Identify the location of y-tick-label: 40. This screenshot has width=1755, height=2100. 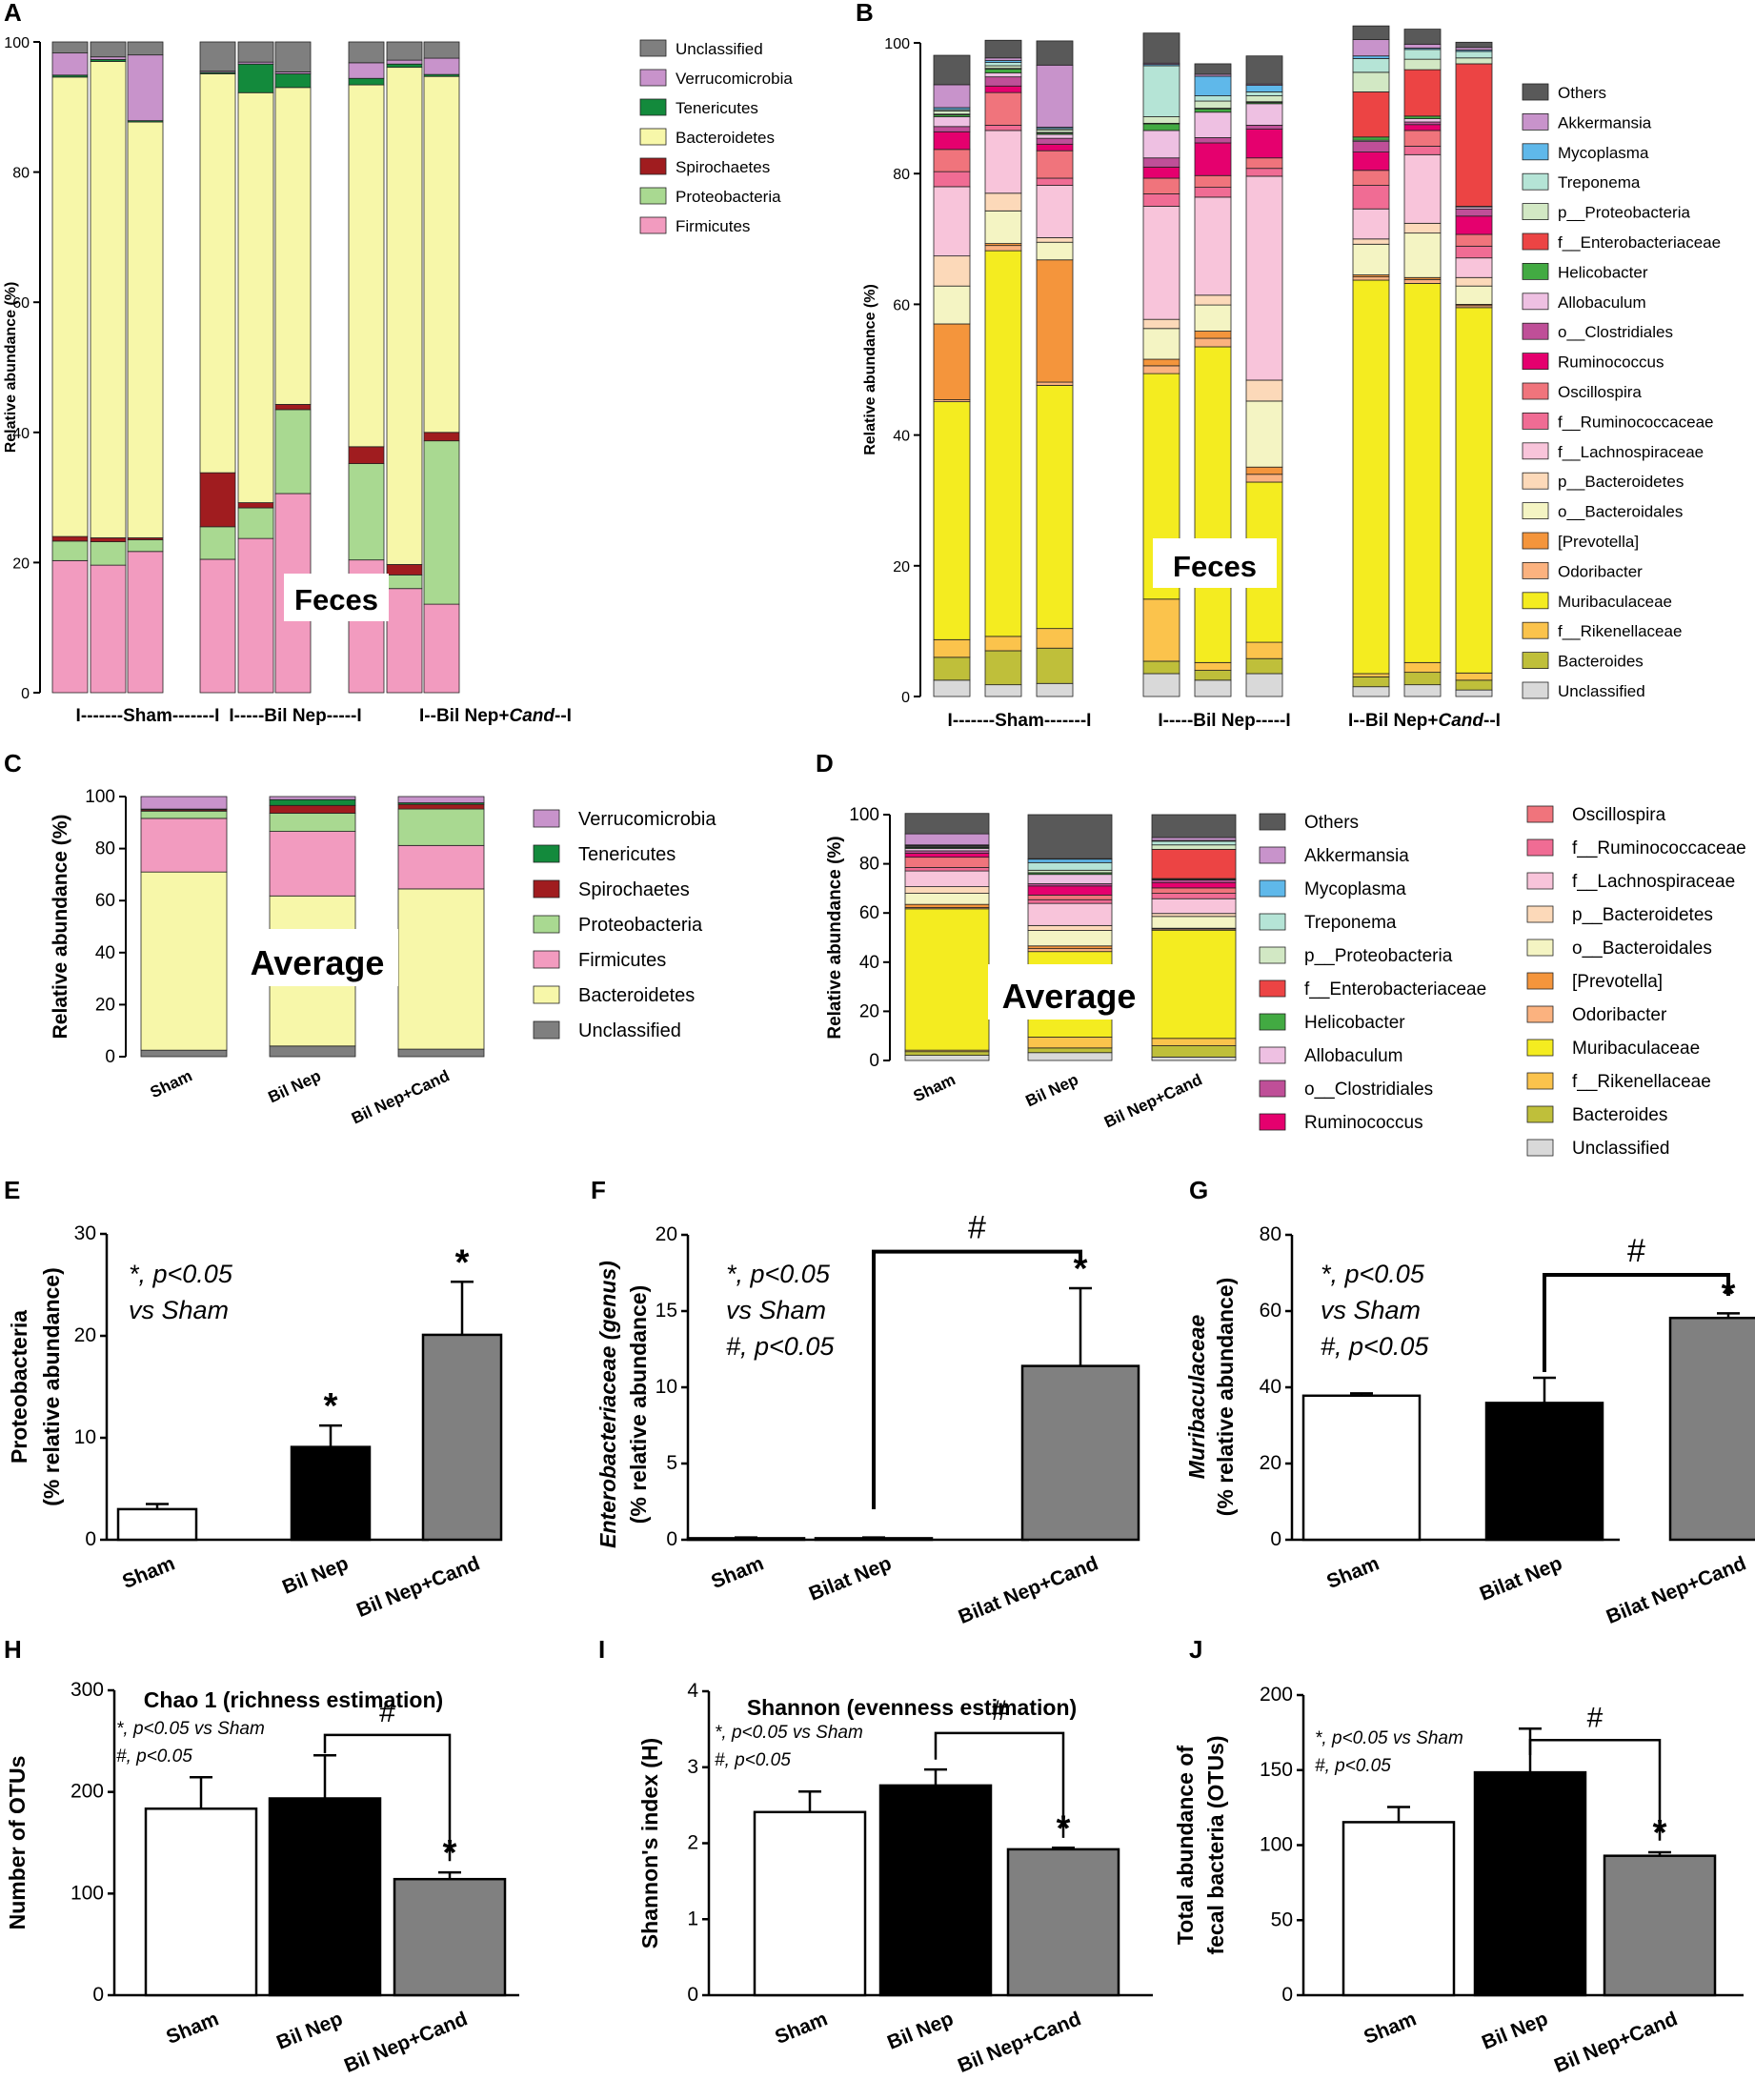
(105, 953).